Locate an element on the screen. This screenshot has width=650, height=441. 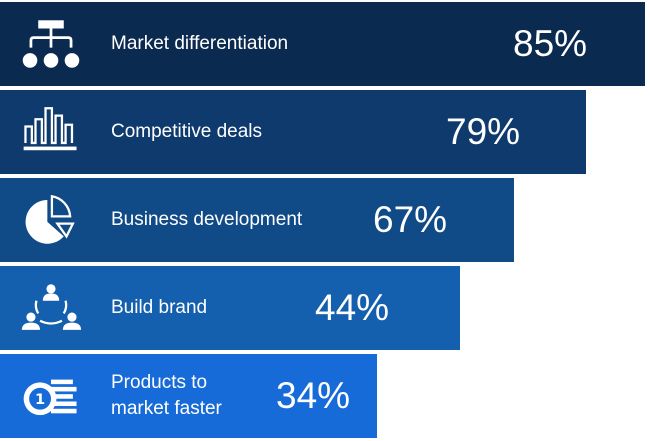
pie-chart-icon is located at coordinates (50, 219).